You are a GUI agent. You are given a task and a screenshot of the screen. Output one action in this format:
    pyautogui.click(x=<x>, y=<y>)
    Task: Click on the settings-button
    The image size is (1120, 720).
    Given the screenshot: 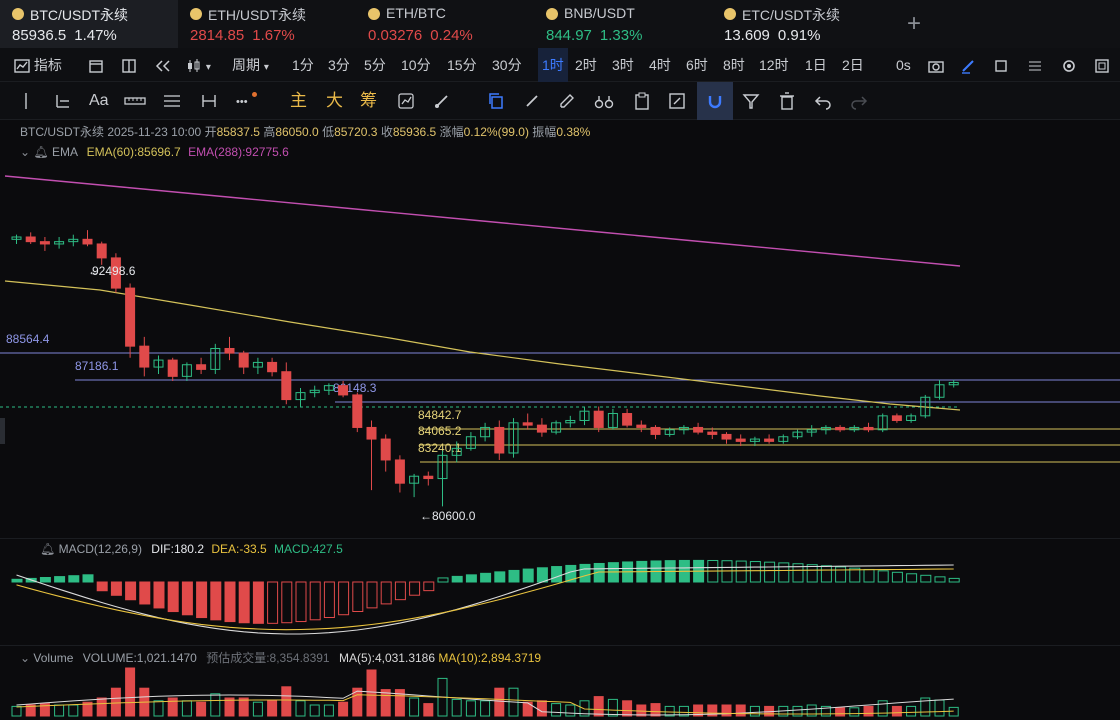 What is the action you would take?
    pyautogui.click(x=1069, y=65)
    